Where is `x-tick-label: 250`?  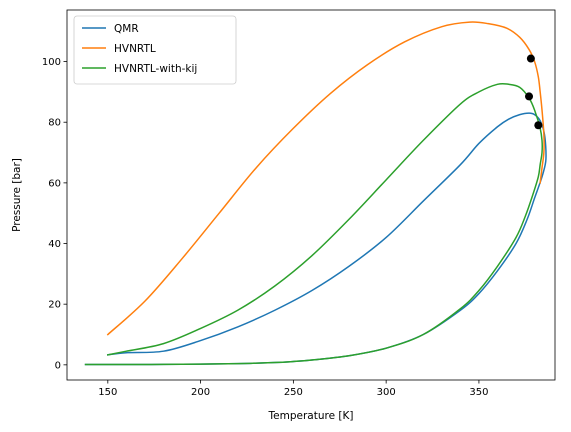
x-tick-label: 250 is located at coordinates (293, 392).